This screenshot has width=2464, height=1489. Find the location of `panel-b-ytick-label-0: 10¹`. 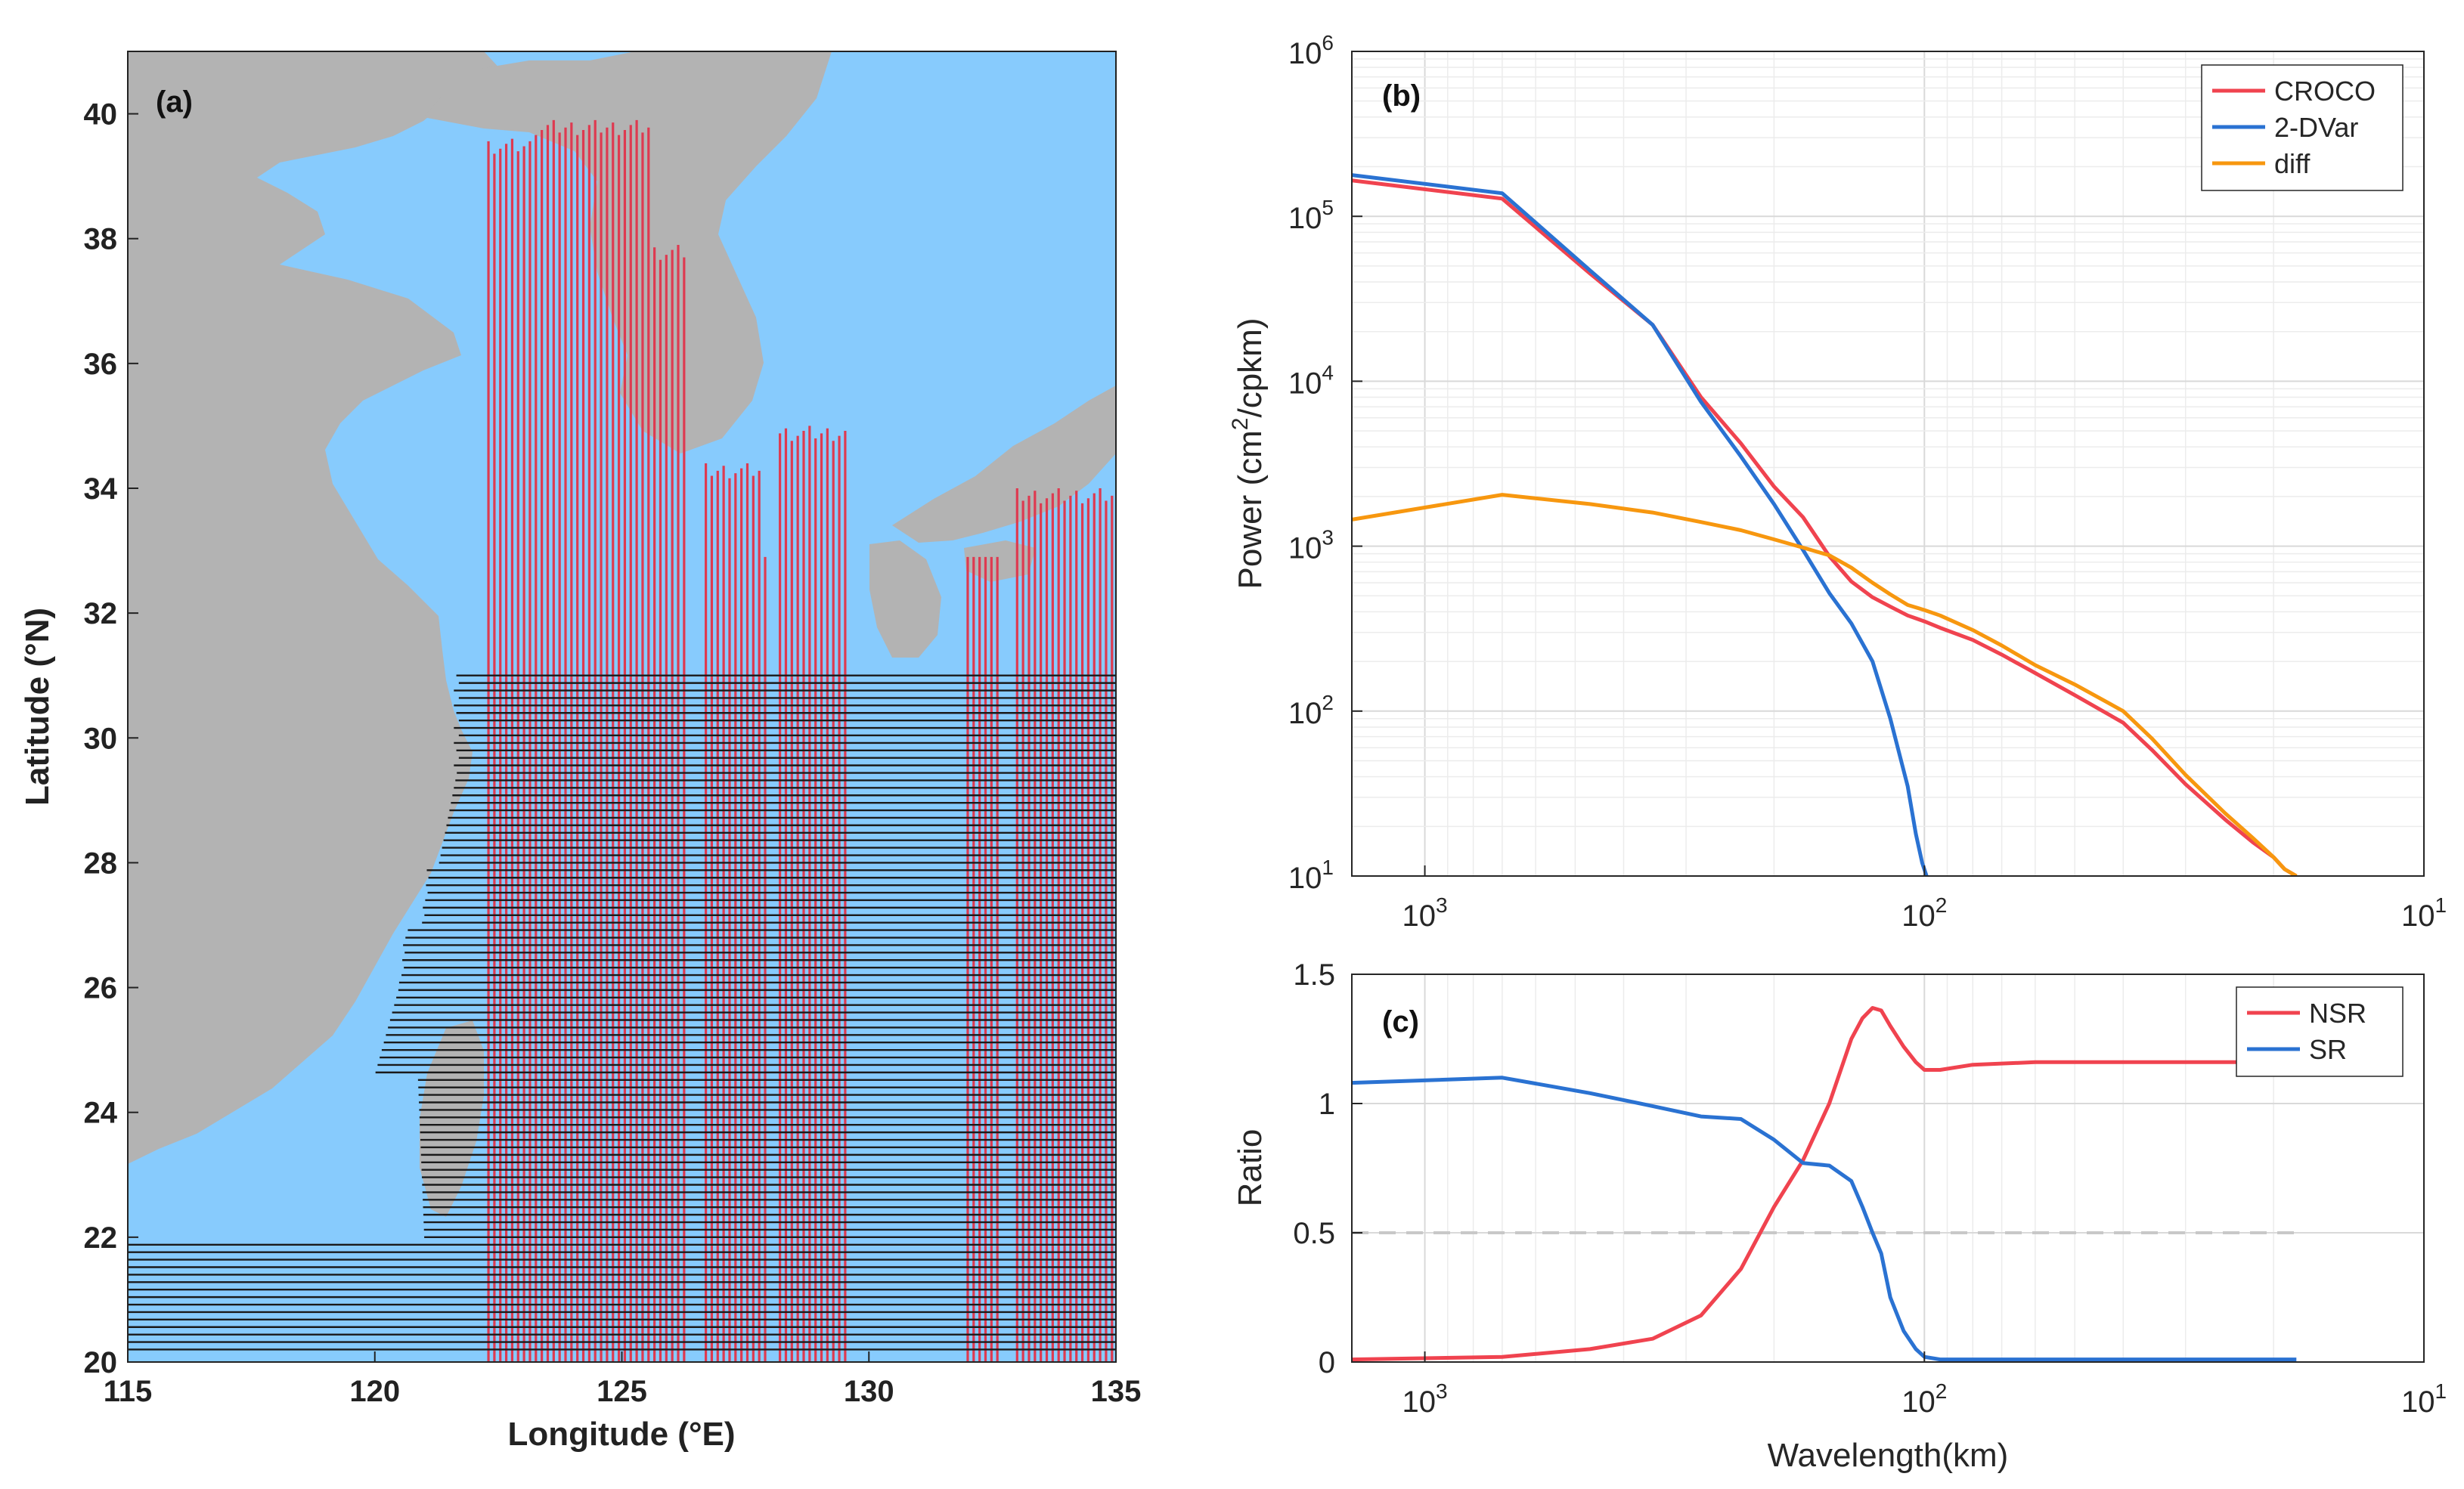

panel-b-ytick-label-0: 10¹ is located at coordinates (1311, 876).